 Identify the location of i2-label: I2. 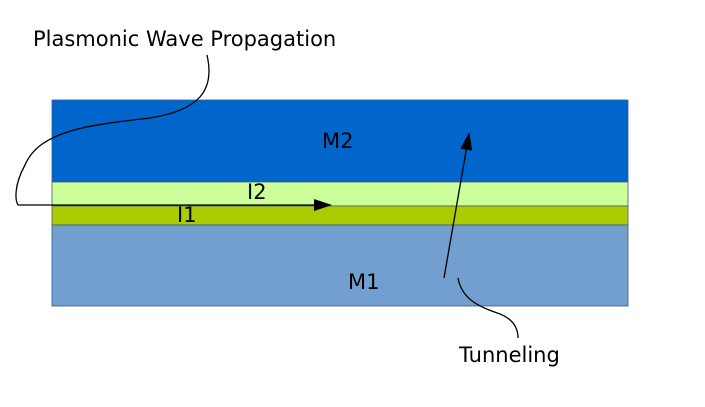
(257, 192).